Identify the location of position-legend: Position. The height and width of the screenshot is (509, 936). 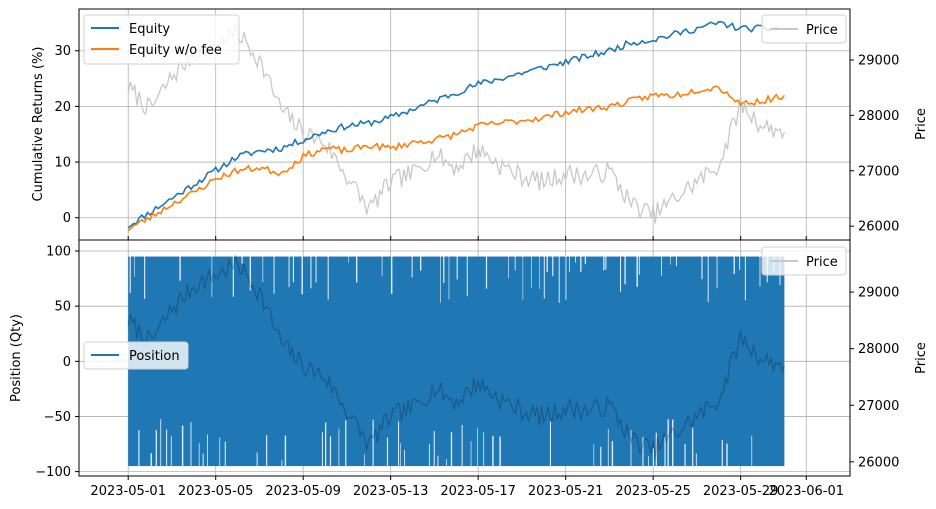
(136, 355).